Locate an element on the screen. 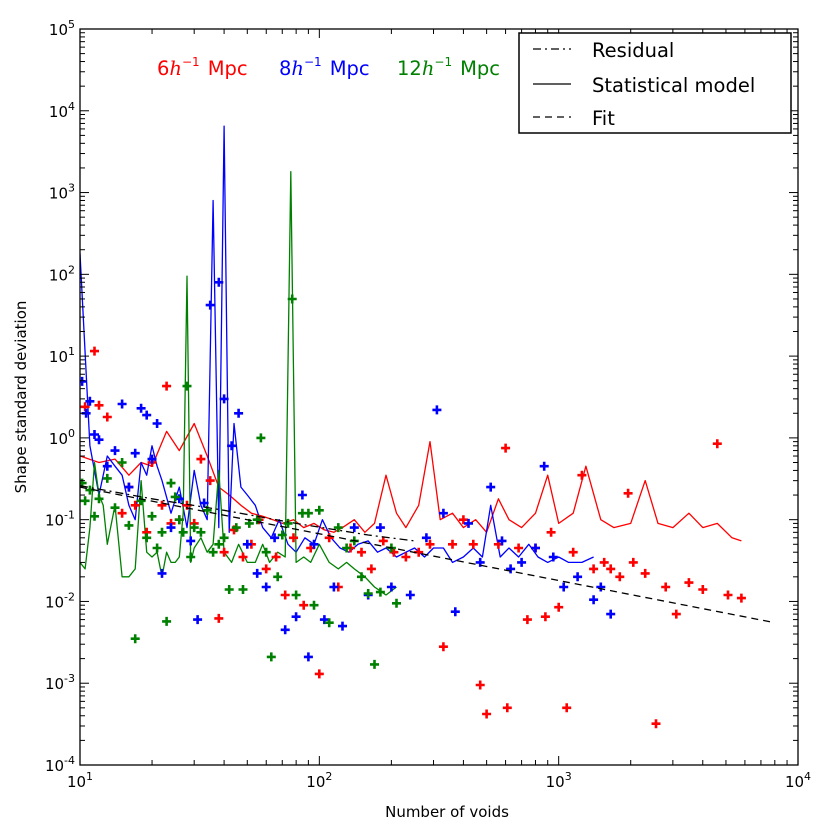 Image resolution: width=830 pixels, height=831 pixels. legend-fit-label: Fit is located at coordinates (603, 118).